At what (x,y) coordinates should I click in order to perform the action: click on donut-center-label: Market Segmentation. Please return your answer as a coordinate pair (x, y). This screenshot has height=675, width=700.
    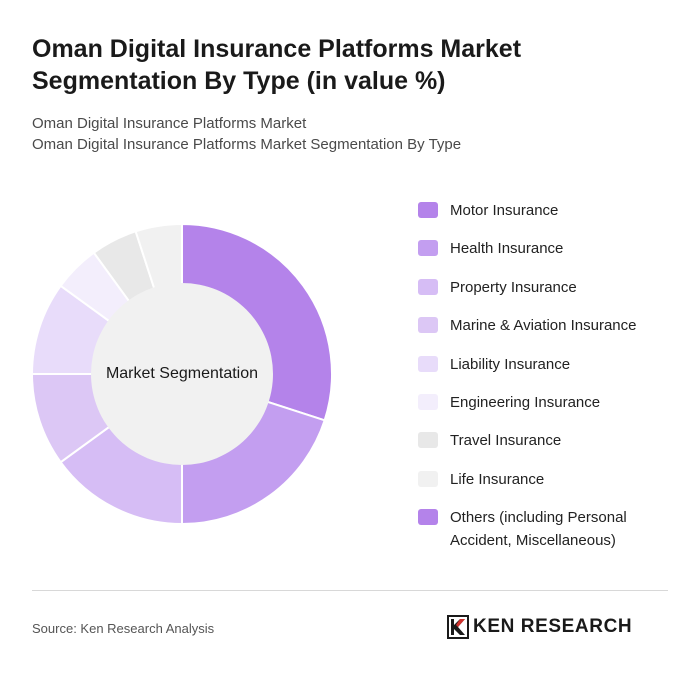
    Looking at the image, I should click on (182, 373).